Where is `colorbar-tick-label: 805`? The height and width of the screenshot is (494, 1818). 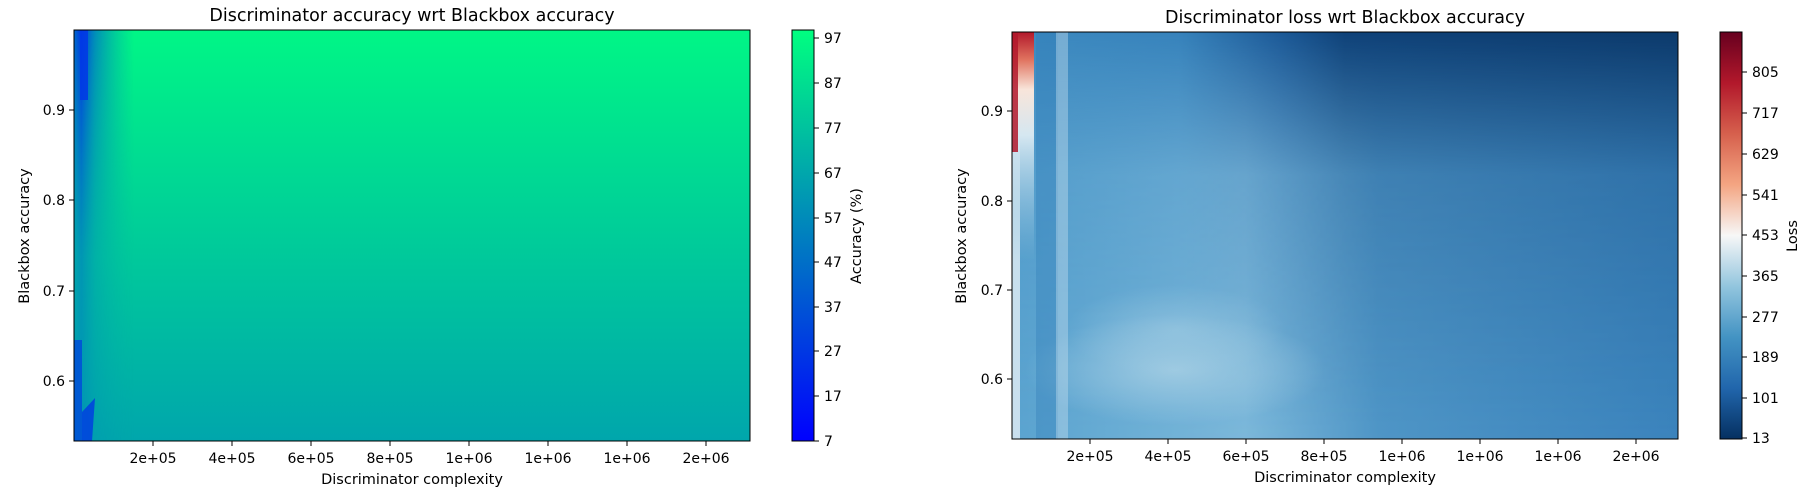
colorbar-tick-label: 805 is located at coordinates (1765, 73).